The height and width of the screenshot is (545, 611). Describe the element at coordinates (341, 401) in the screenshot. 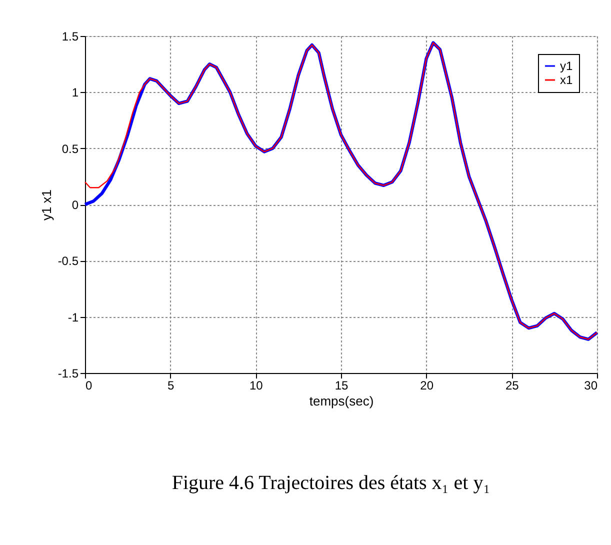

I see `x-axis-title: temps(sec)` at that location.